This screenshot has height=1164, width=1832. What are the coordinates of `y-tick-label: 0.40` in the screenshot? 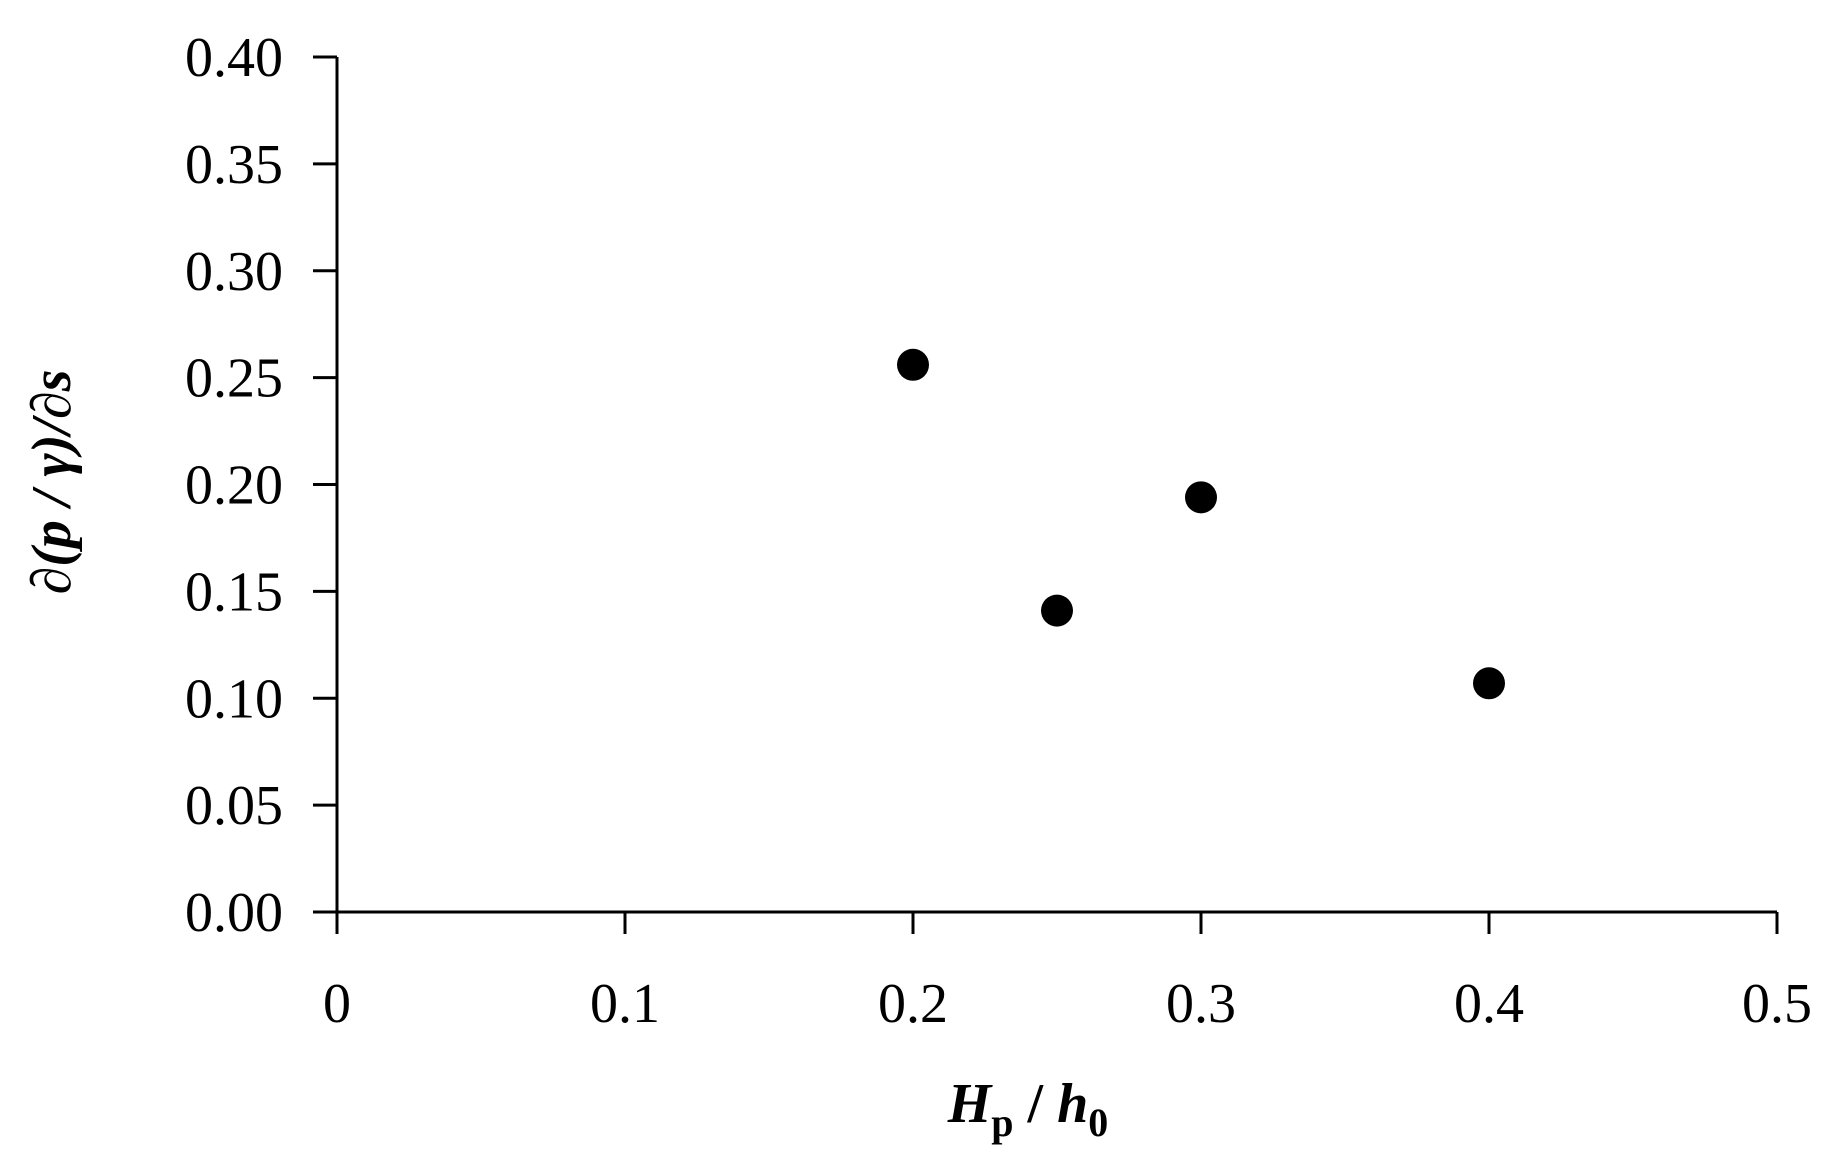 It's located at (234, 58).